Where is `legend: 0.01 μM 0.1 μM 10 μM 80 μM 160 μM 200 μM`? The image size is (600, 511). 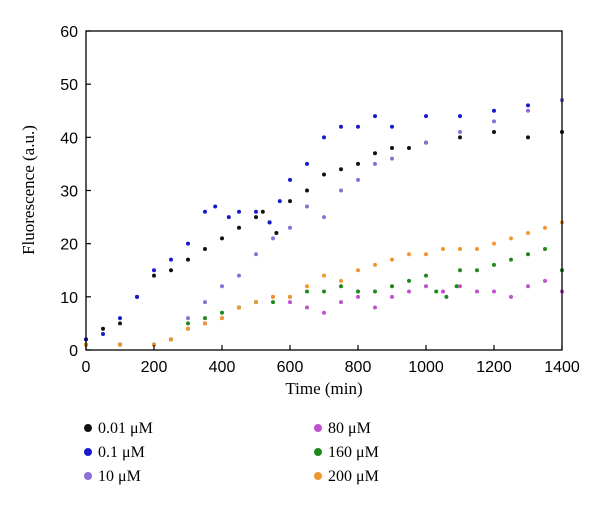 legend: 0.01 μM 0.1 μM 10 μM 80 μM 160 μM 200 μM is located at coordinates (231, 452).